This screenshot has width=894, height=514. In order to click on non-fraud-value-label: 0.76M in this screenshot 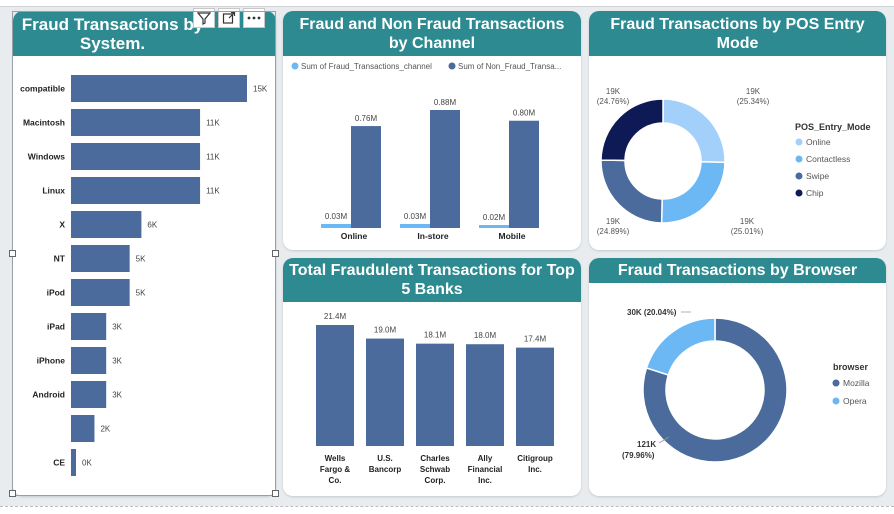, I will do `click(366, 118)`.